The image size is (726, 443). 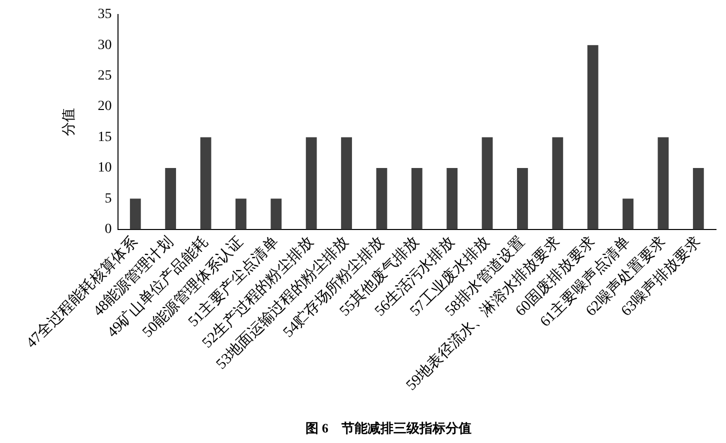 I want to click on y-tick-label: 5, so click(x=108, y=198).